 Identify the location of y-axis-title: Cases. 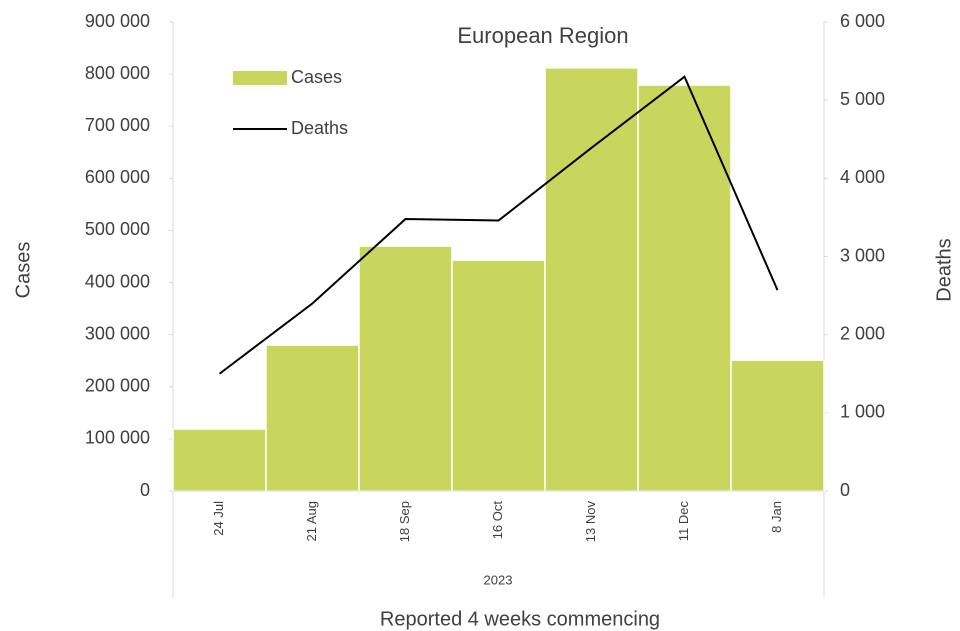
(23, 270).